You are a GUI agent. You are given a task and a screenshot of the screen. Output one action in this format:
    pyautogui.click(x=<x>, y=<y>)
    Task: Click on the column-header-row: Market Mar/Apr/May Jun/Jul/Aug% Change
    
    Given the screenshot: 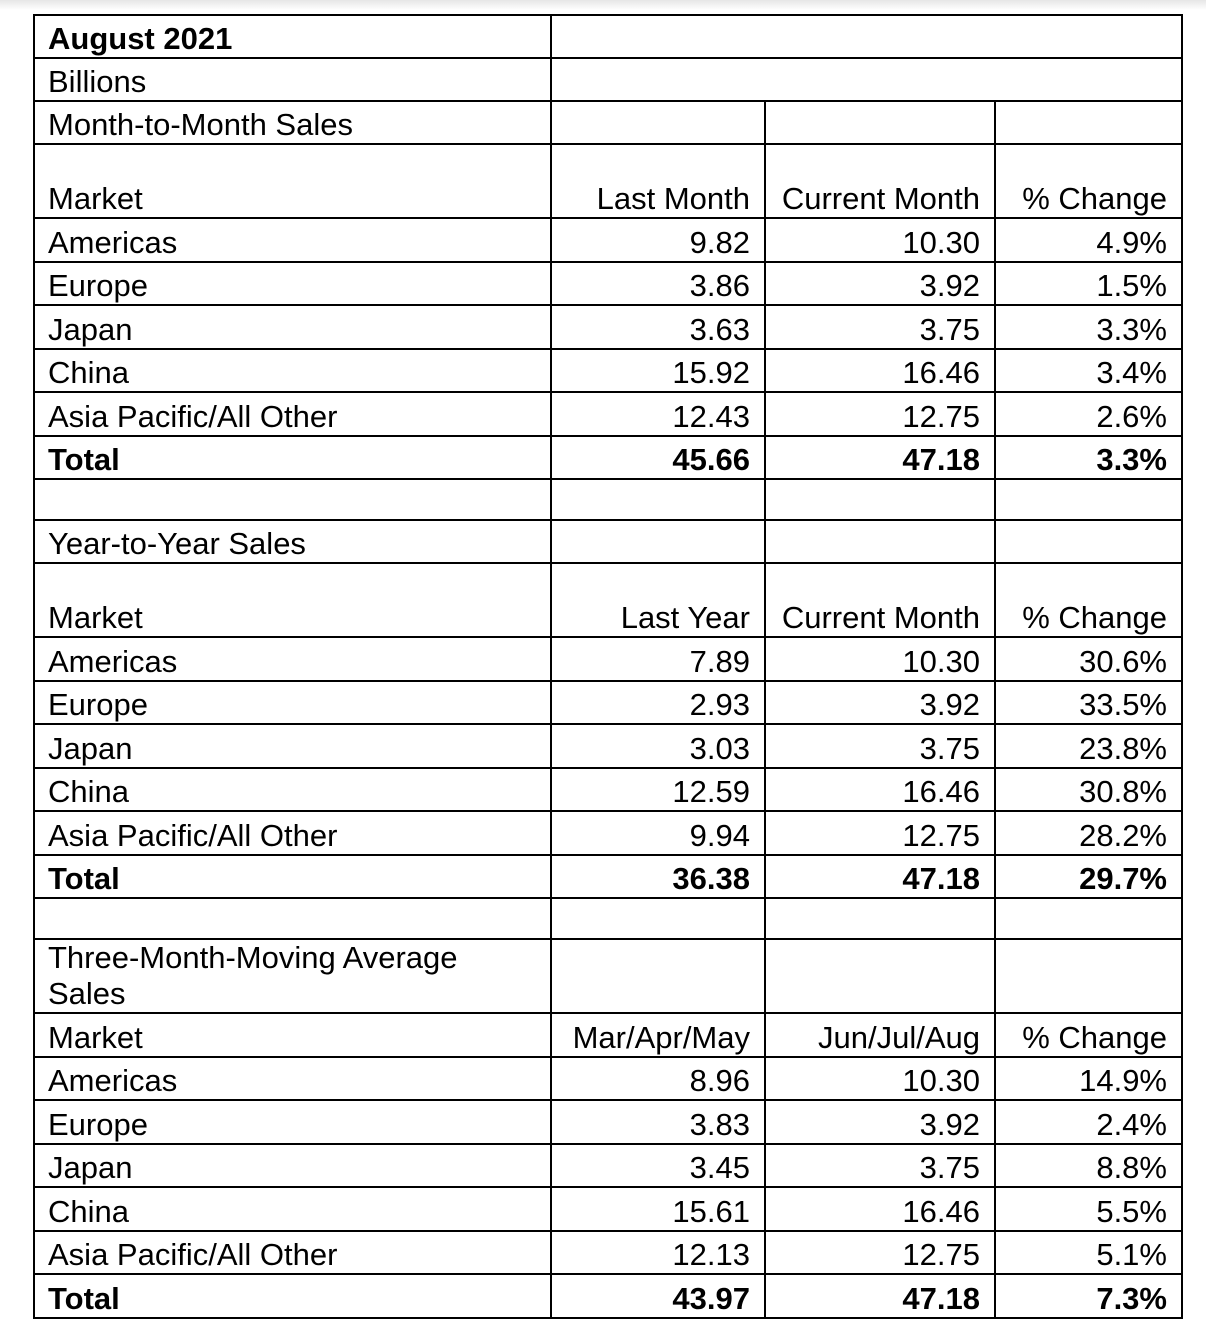 What is the action you would take?
    pyautogui.click(x=608, y=1035)
    